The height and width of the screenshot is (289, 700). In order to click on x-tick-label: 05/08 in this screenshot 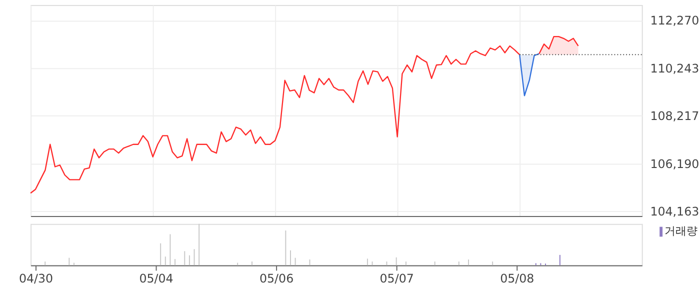, I will do `click(517, 279)`.